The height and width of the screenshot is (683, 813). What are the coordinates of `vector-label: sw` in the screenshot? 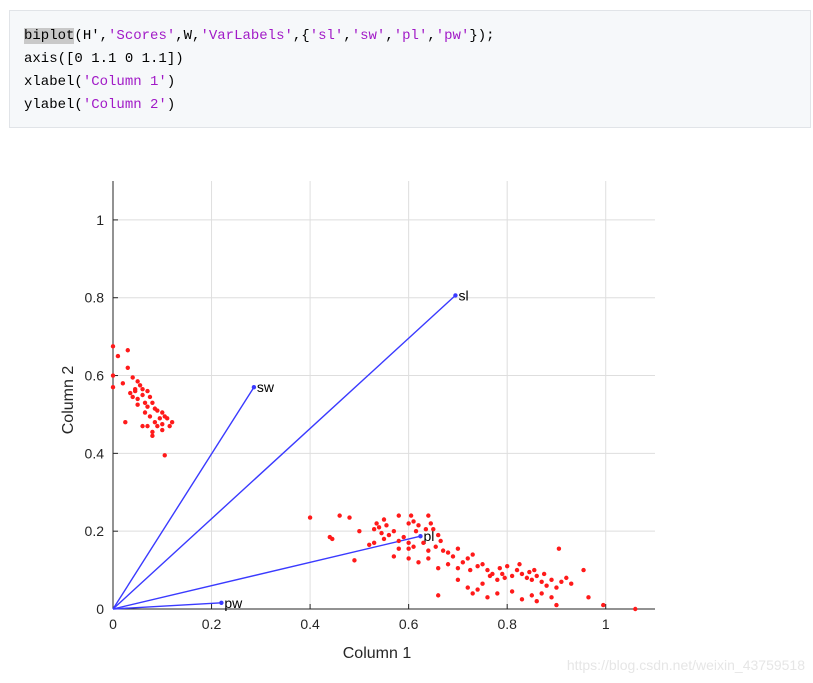 It's located at (266, 387).